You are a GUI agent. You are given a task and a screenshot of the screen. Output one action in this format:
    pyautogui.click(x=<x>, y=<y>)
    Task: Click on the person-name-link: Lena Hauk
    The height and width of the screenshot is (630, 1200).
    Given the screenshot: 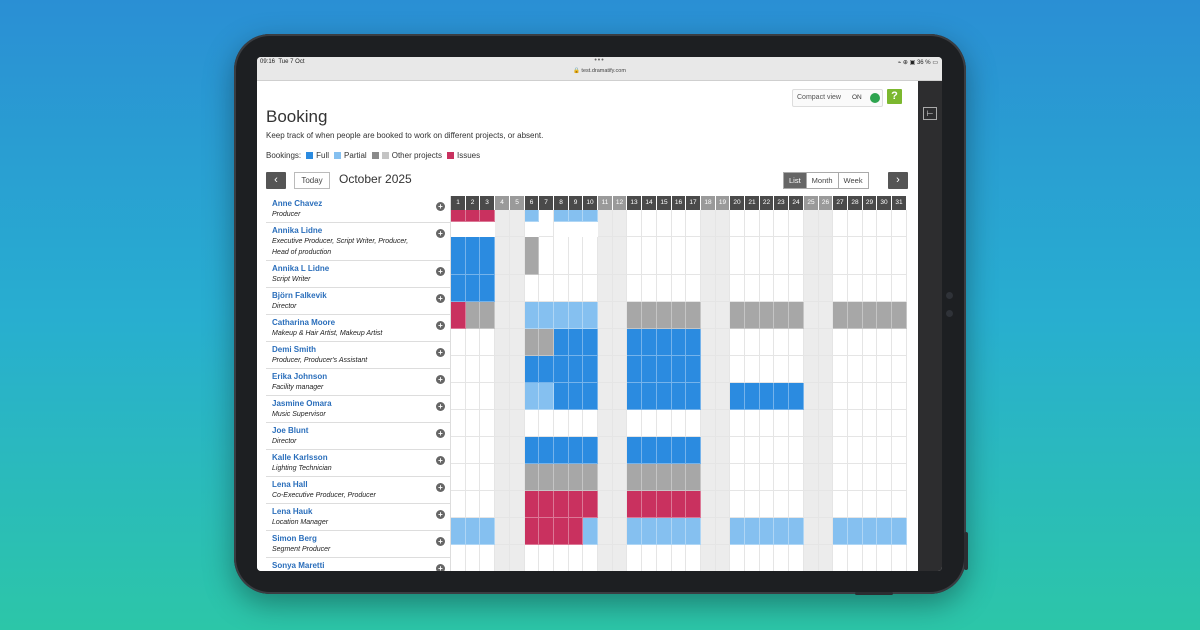 What is the action you would take?
    pyautogui.click(x=292, y=511)
    